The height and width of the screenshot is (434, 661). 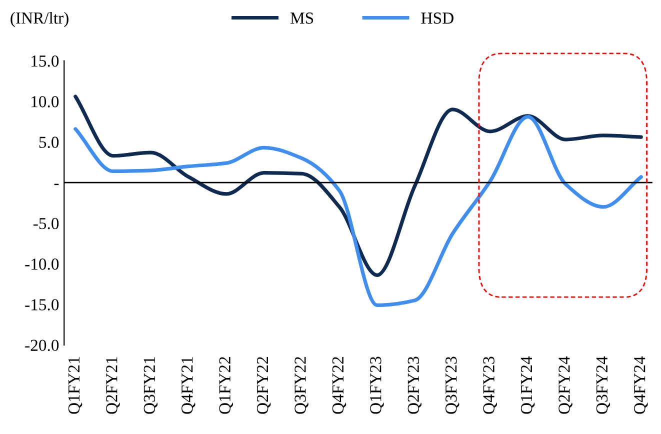 I want to click on y-tick-label: -10.0, so click(x=42, y=264).